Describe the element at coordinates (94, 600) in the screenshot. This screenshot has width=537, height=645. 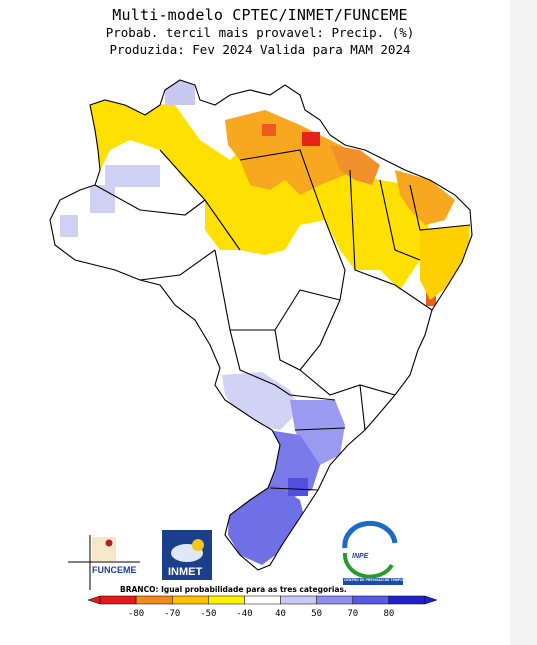
I see `colorbar-arrow-left` at that location.